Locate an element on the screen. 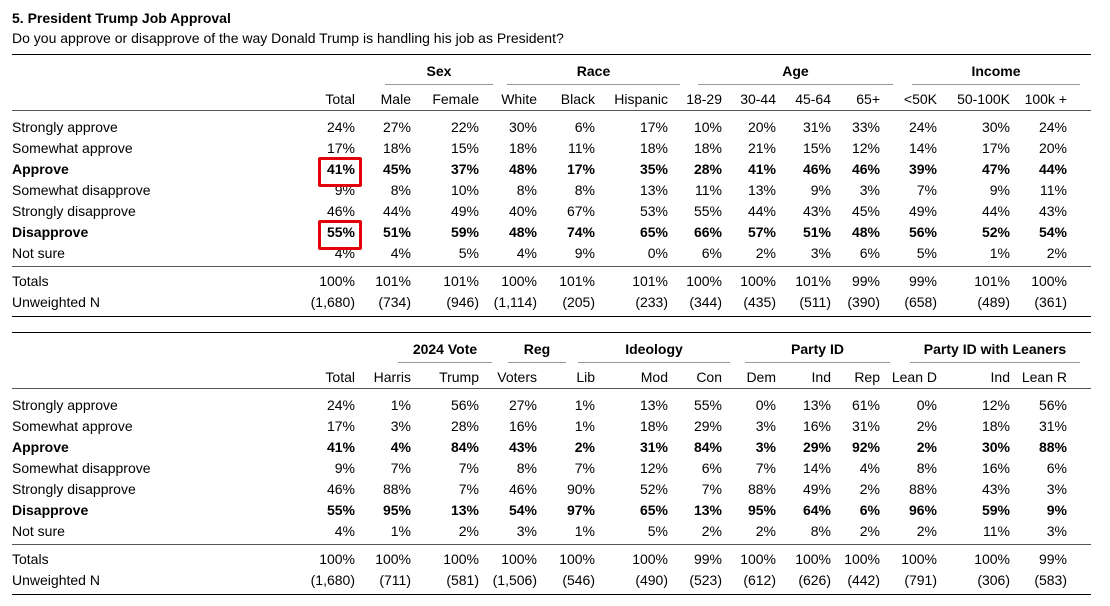  table-cell: (658) is located at coordinates (920, 302).